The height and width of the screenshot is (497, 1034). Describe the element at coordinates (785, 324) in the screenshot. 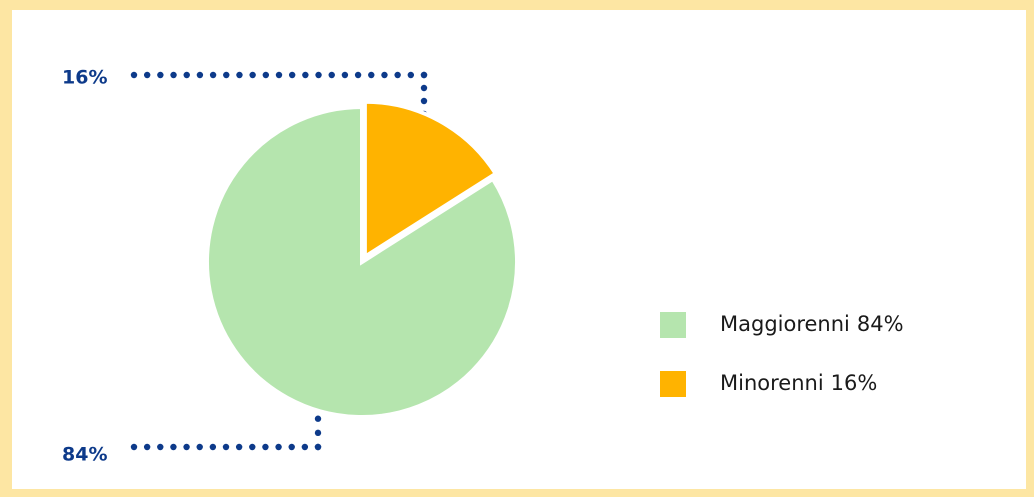

I see `legend-name: Maggiorenni` at that location.